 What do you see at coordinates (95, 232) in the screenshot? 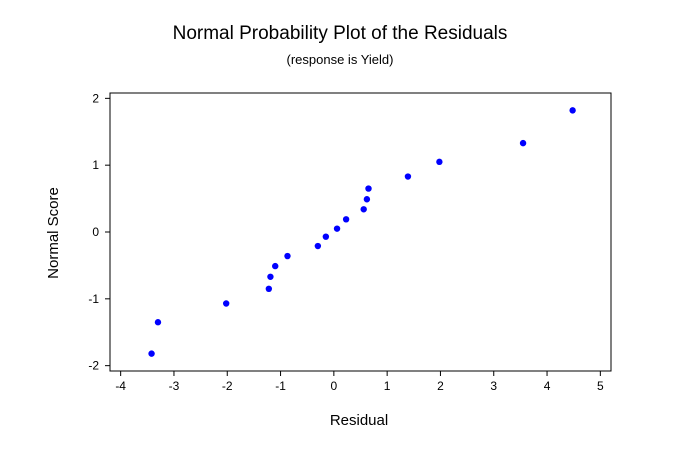
I see `y-tick-label: 0` at bounding box center [95, 232].